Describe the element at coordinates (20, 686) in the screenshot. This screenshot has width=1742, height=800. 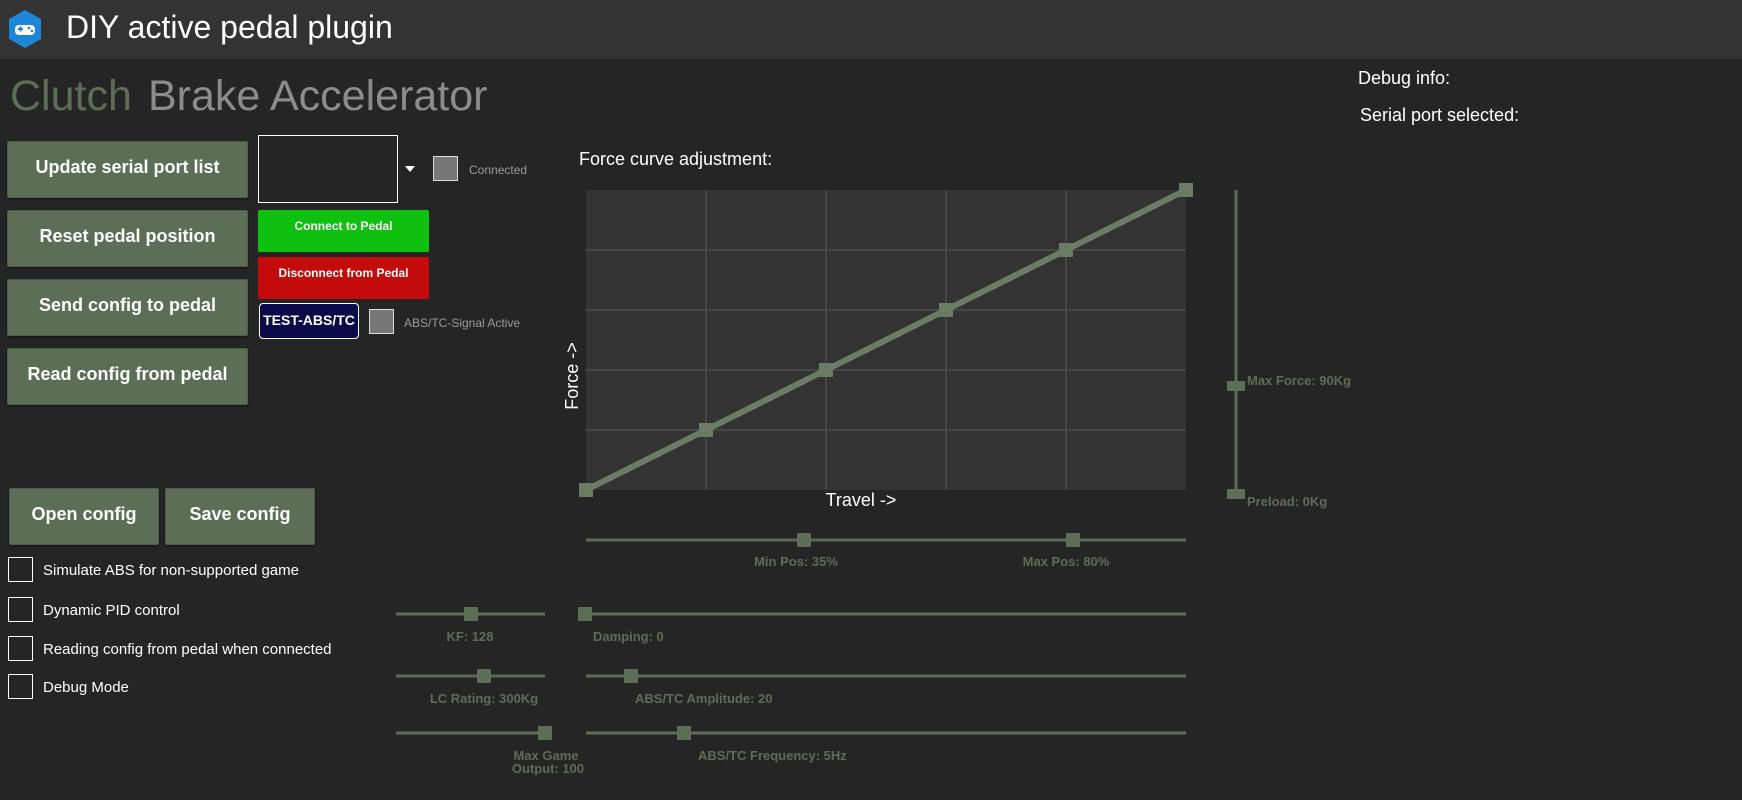
I see `debug-mode-checkbox` at that location.